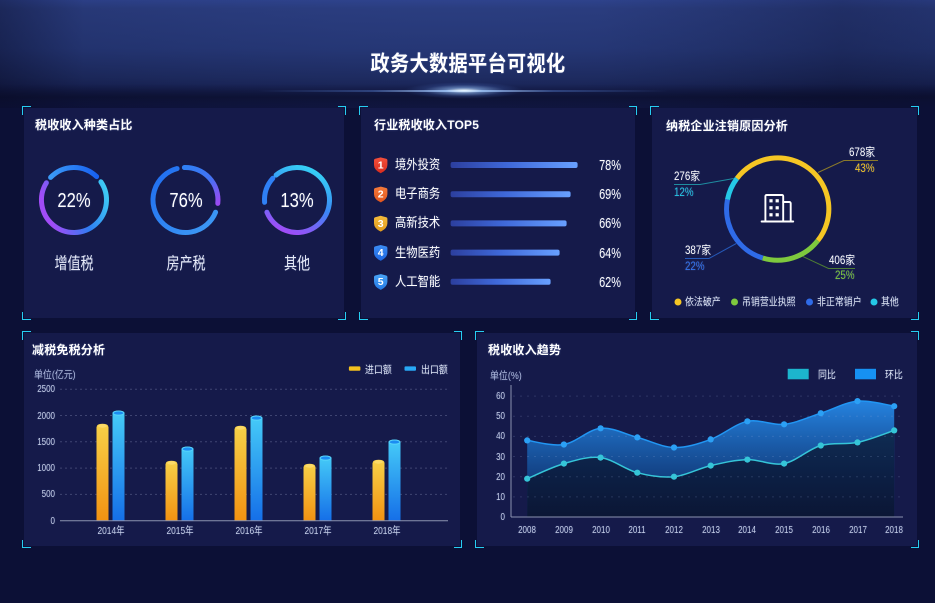 The width and height of the screenshot is (935, 603). What do you see at coordinates (381, 165) in the screenshot?
I see `svg-text: 1` at bounding box center [381, 165].